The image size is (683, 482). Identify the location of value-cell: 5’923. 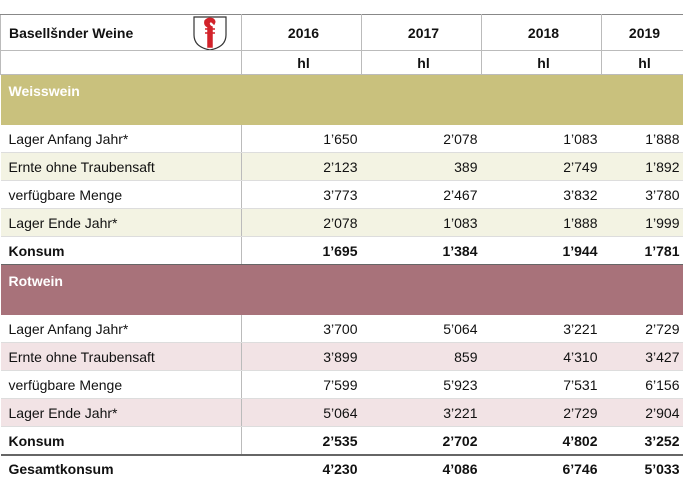
(422, 385).